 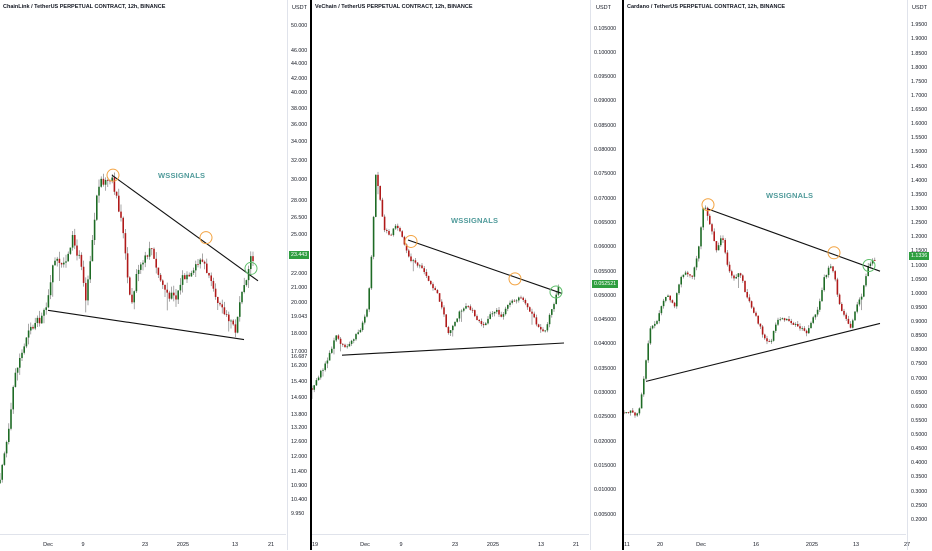 I want to click on y-tick-label: 0.085000, so click(x=605, y=125).